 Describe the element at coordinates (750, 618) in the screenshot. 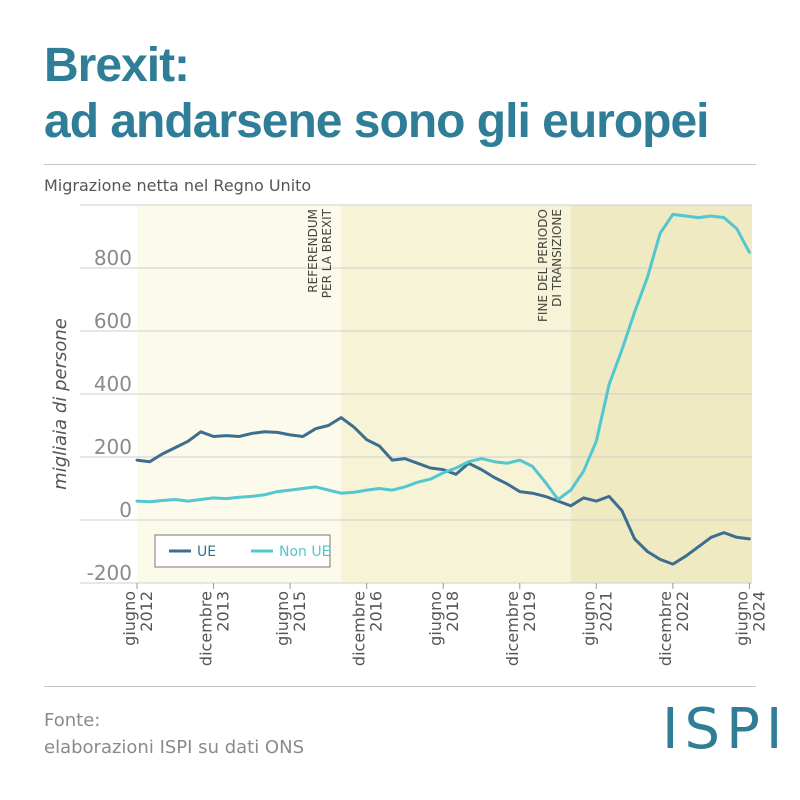

I see `x-tick-label: giugno2024` at that location.